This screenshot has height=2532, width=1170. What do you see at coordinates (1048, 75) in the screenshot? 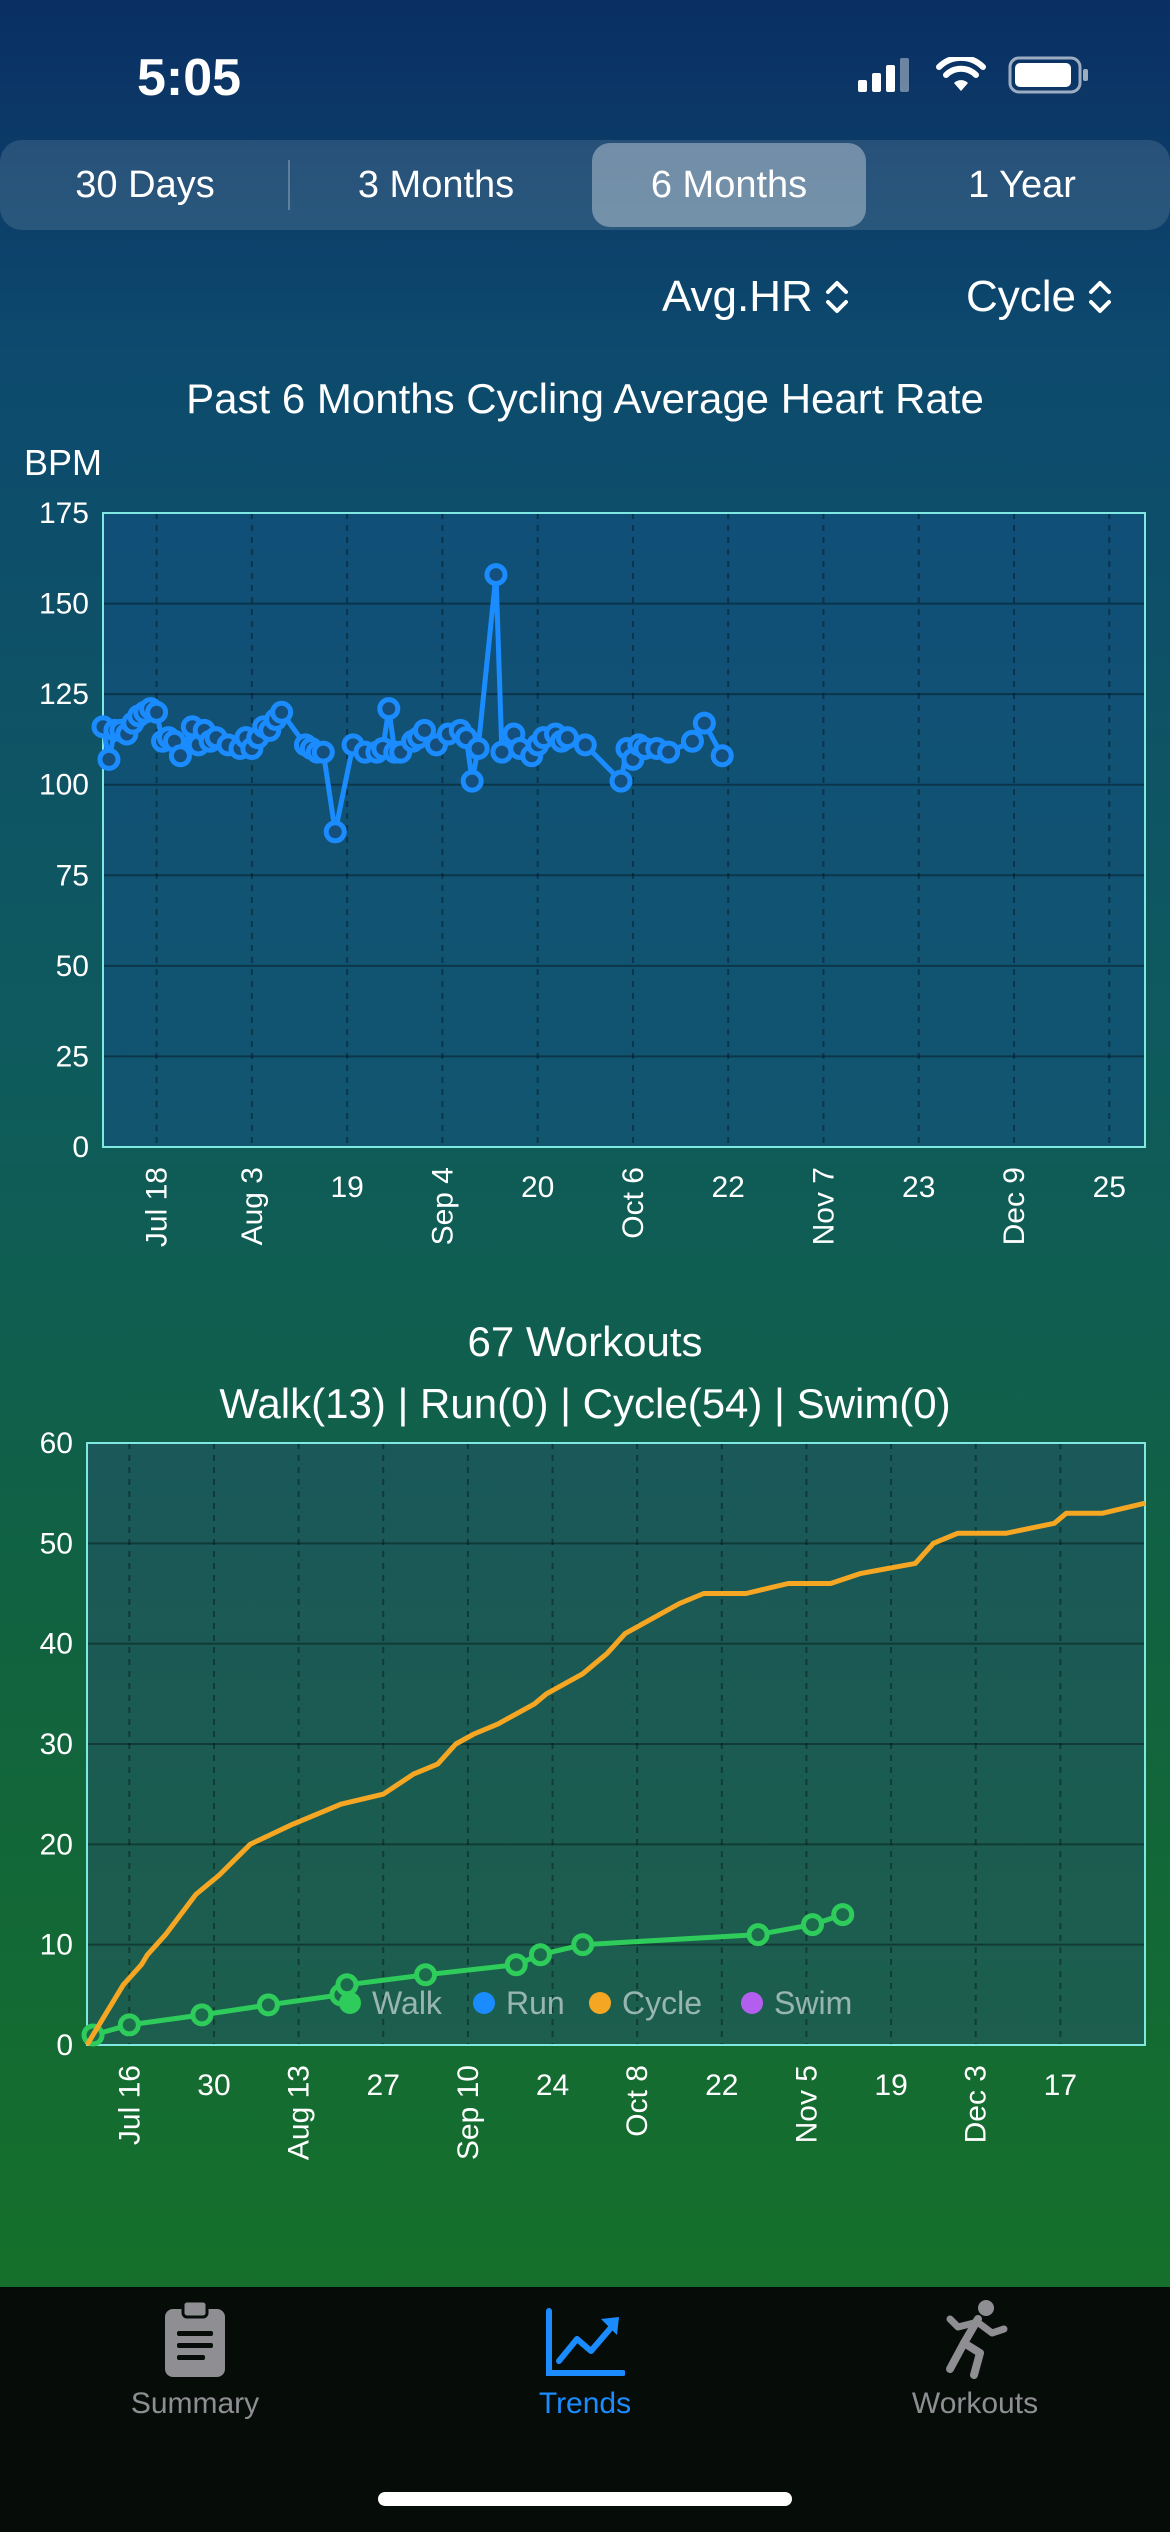
I see `battery-icon` at bounding box center [1048, 75].